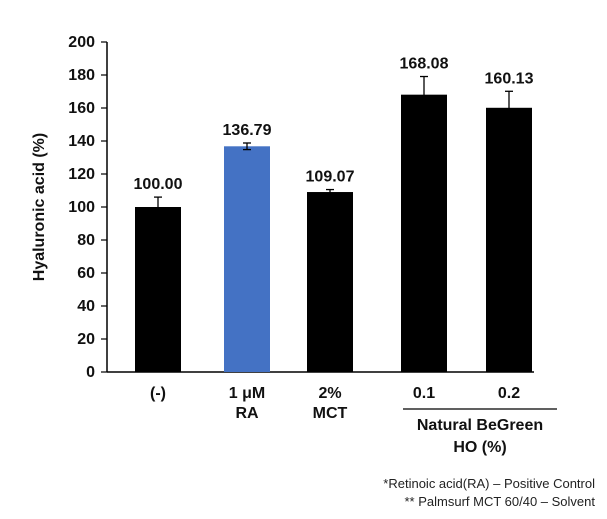  What do you see at coordinates (86, 273) in the screenshot?
I see `y-tick-label: 60` at bounding box center [86, 273].